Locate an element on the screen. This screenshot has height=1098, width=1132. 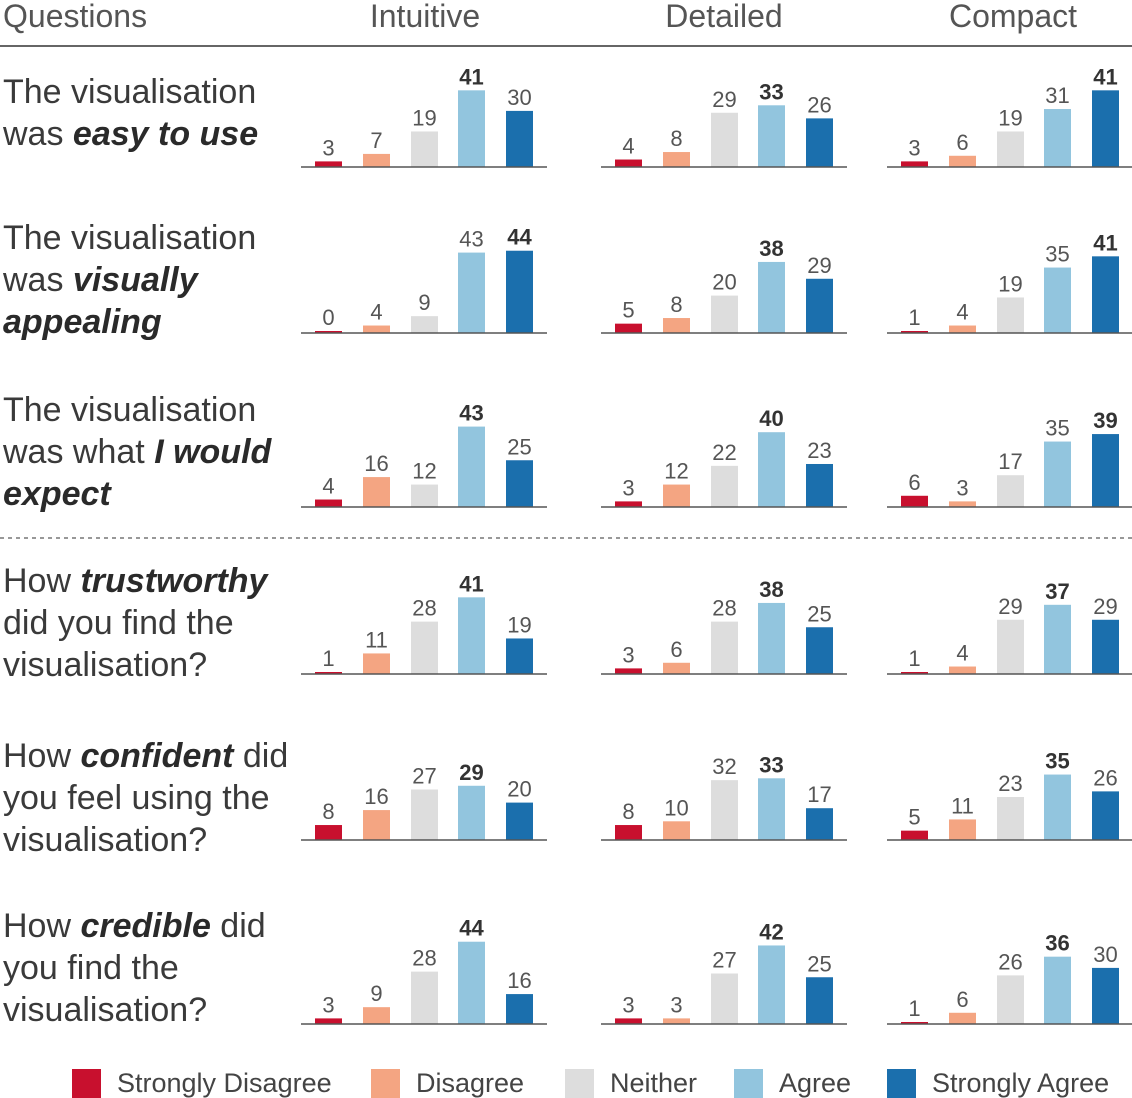
panel-compact: 1 4 19 35 41 is located at coordinates (1009, 282).